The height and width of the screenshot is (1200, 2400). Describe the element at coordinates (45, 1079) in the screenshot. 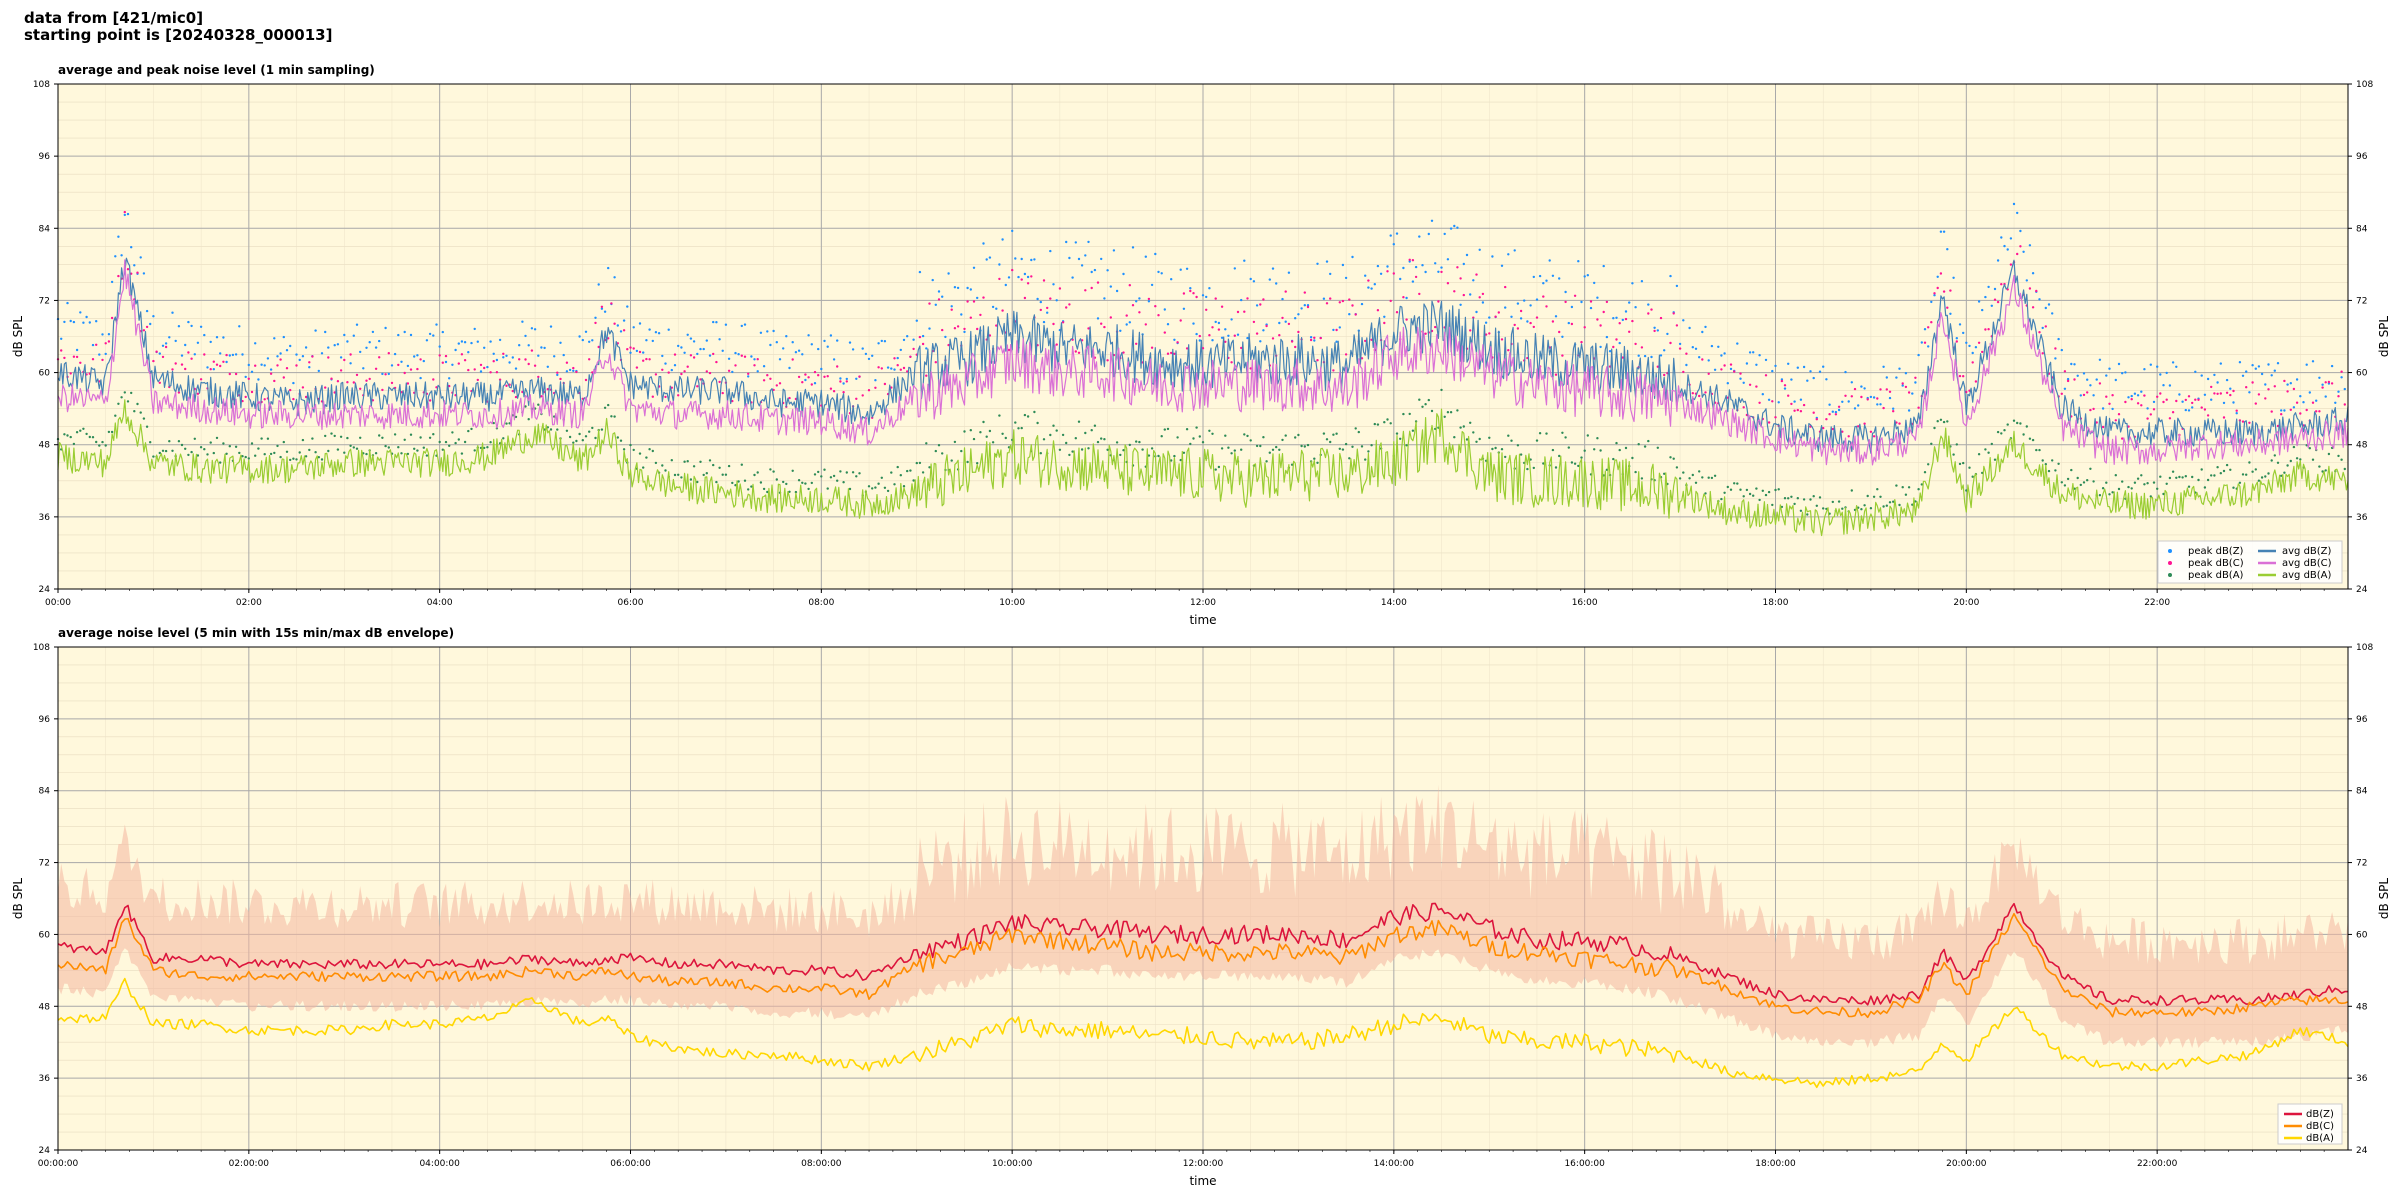

I see `y-tick-label: 36` at that location.